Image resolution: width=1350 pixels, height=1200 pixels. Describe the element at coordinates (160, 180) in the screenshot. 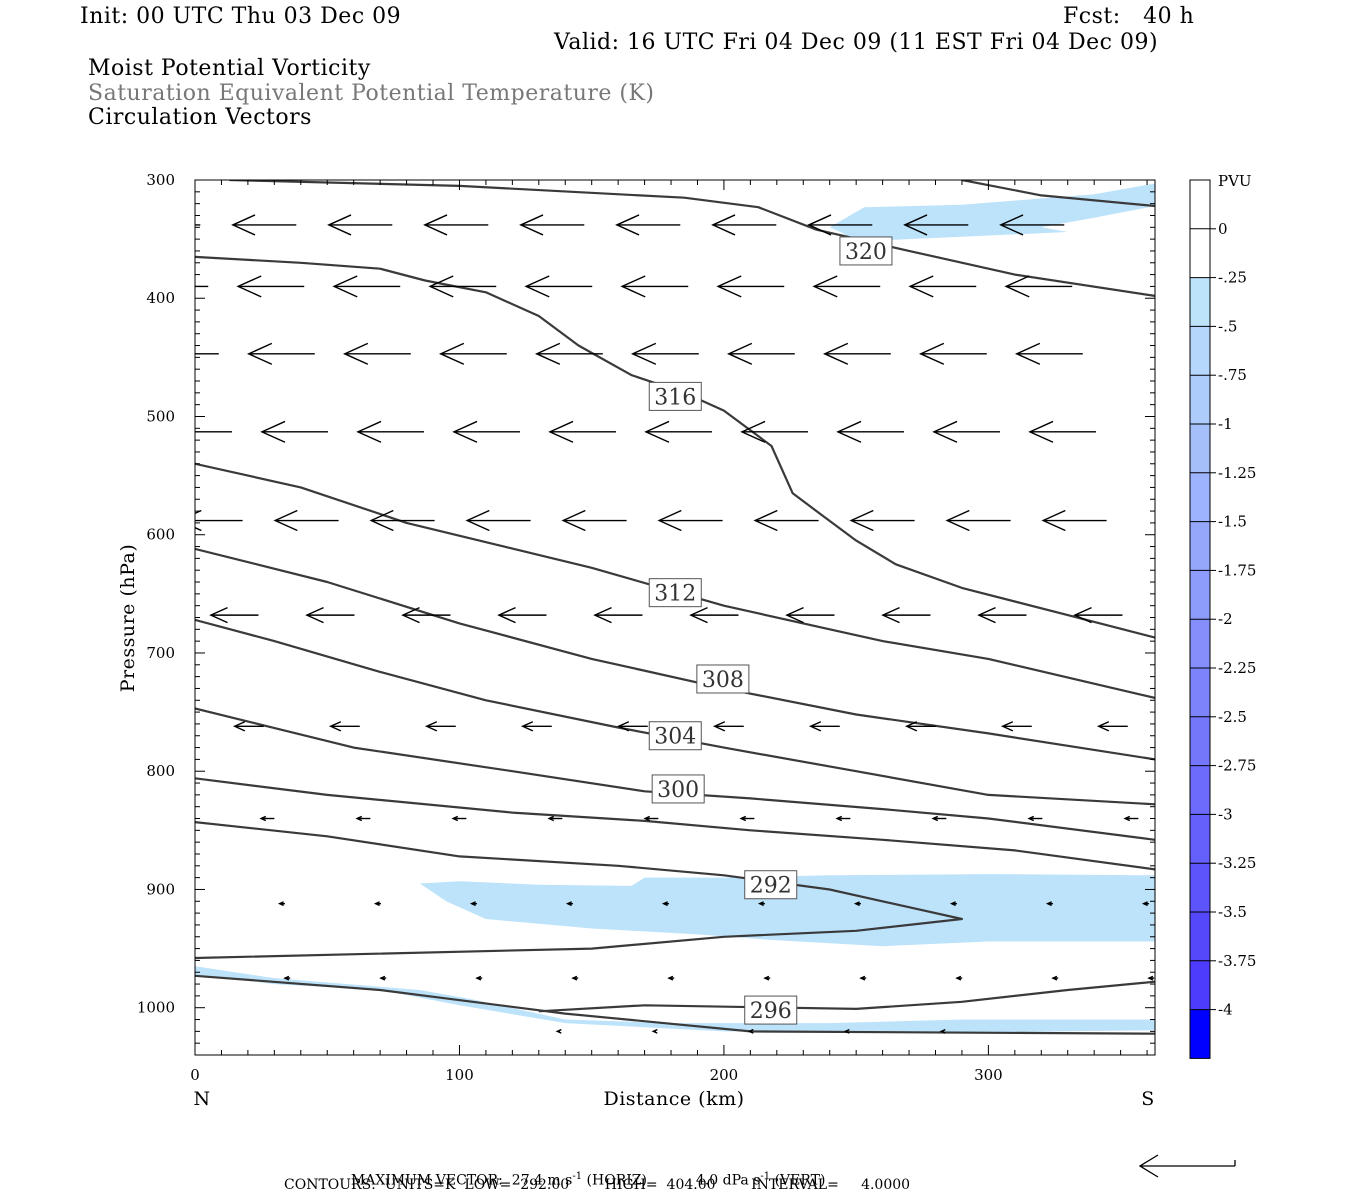

I see `y-tick-label-300: 300` at that location.